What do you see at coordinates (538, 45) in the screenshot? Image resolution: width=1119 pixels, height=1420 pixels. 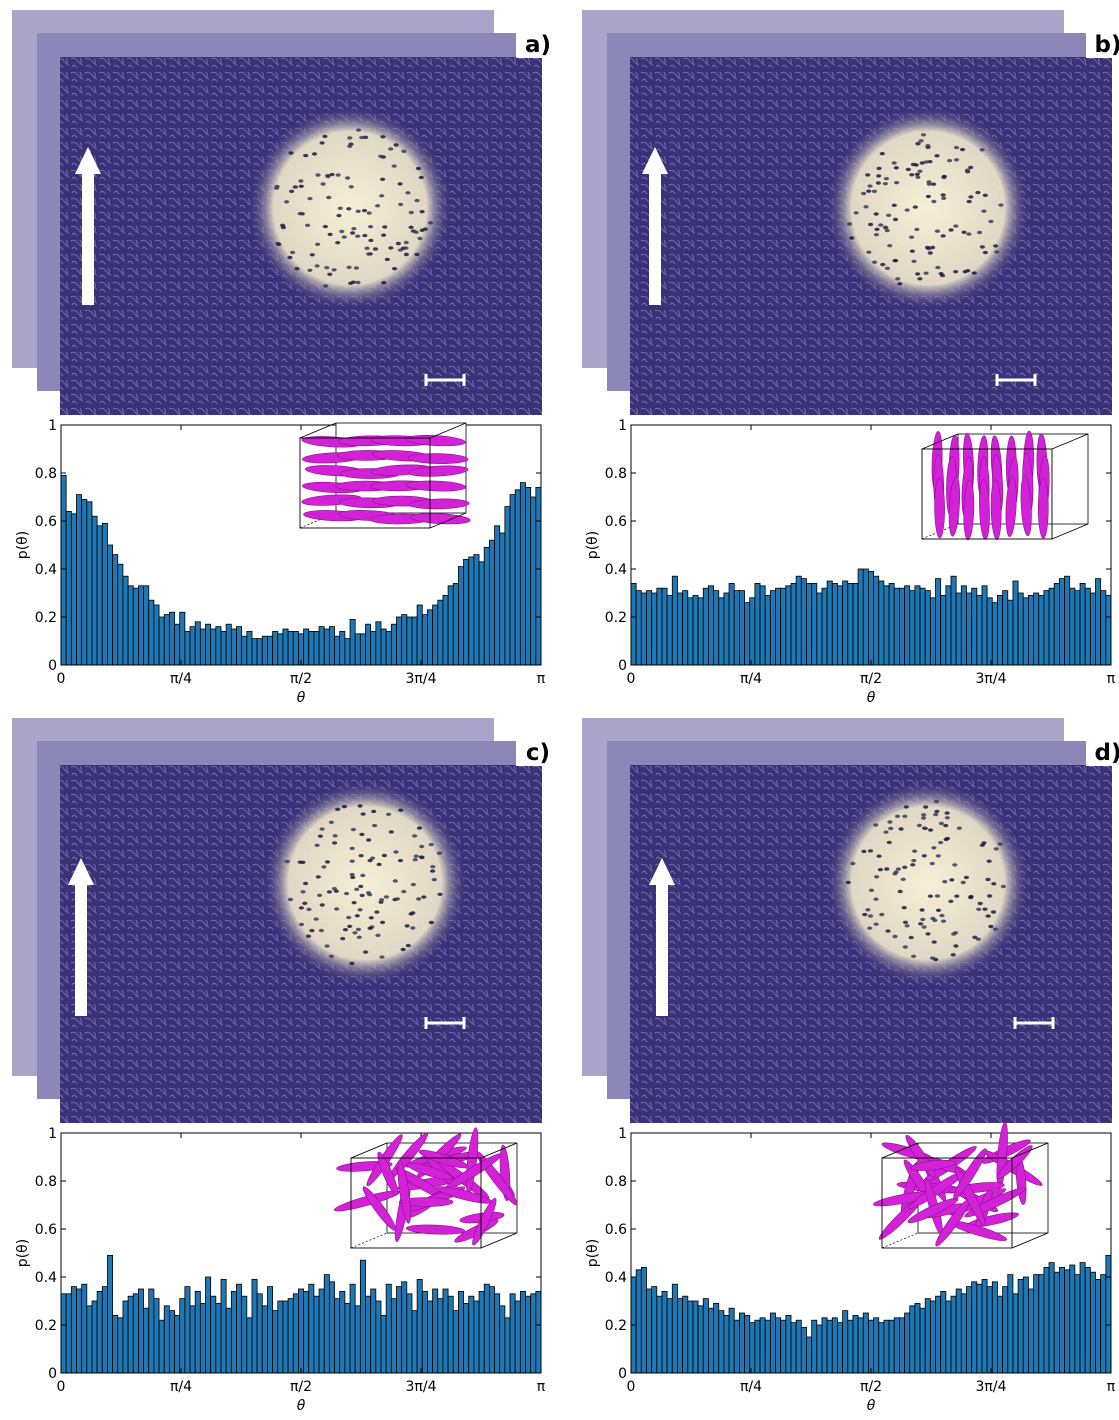 I see `svg-text: a)` at bounding box center [538, 45].